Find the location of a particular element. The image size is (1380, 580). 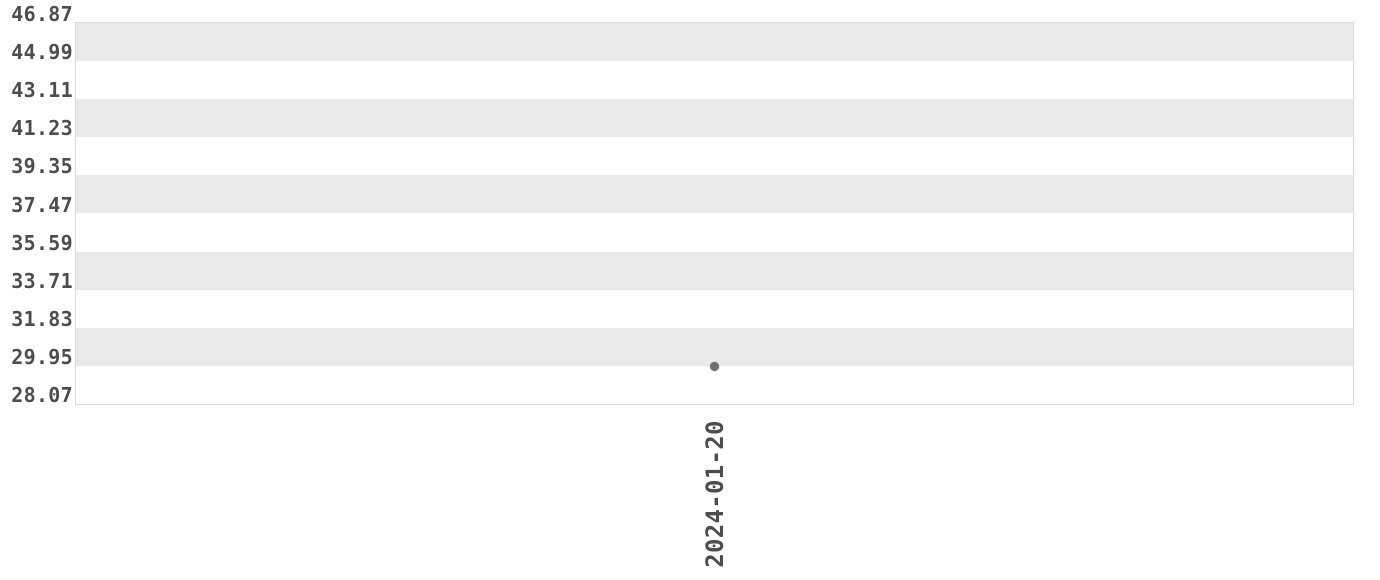

y-axis-tick-label: 35.59 is located at coordinates (42, 242).